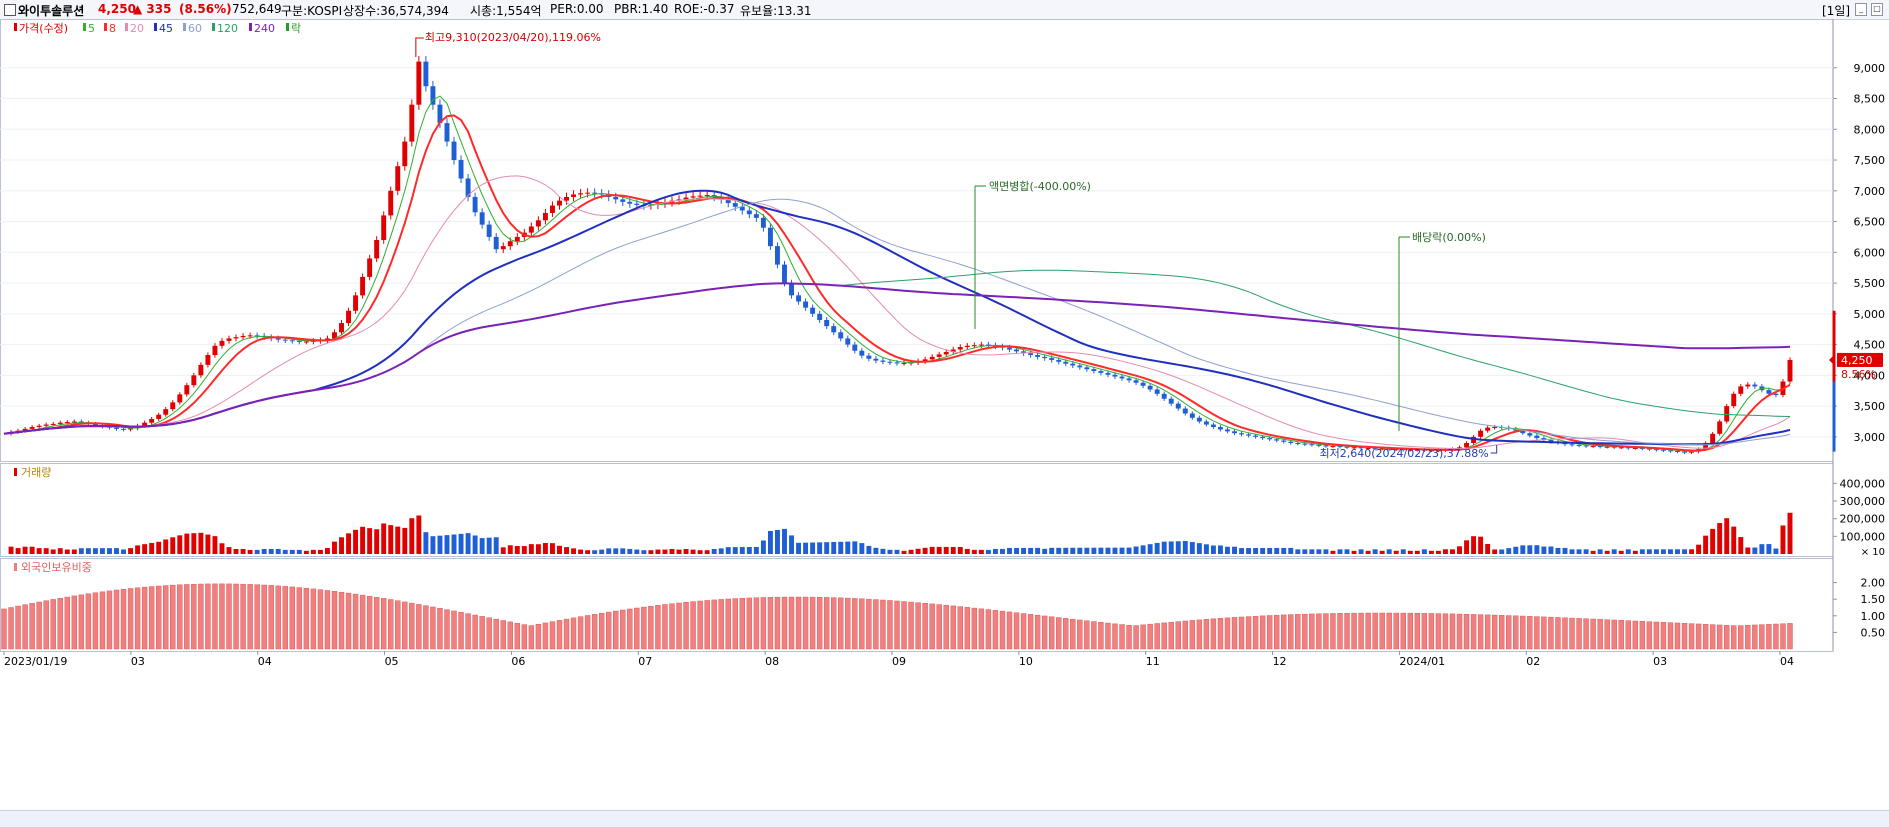  Describe the element at coordinates (166, 28) in the screenshot. I see `legend-item: 45` at that location.